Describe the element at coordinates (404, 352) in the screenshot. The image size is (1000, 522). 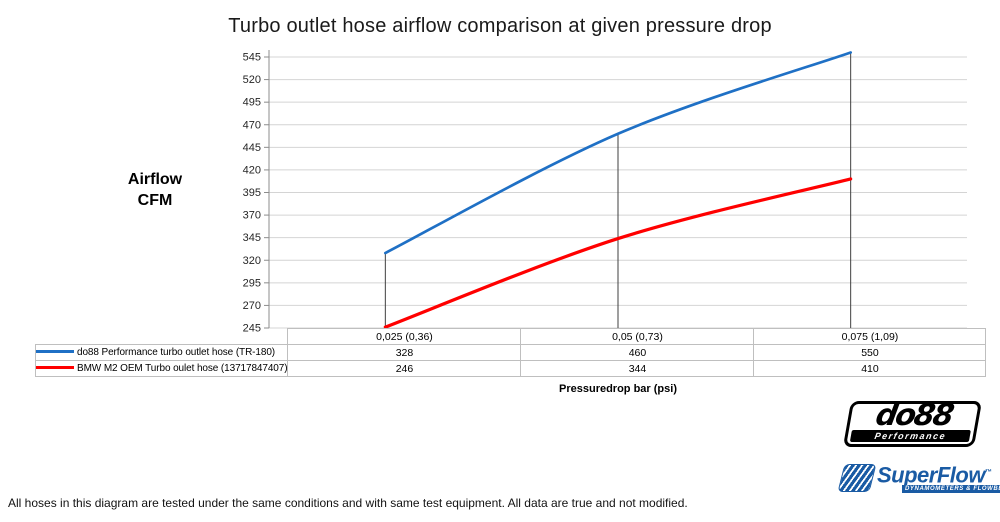
I see `value-cell: 328` at that location.